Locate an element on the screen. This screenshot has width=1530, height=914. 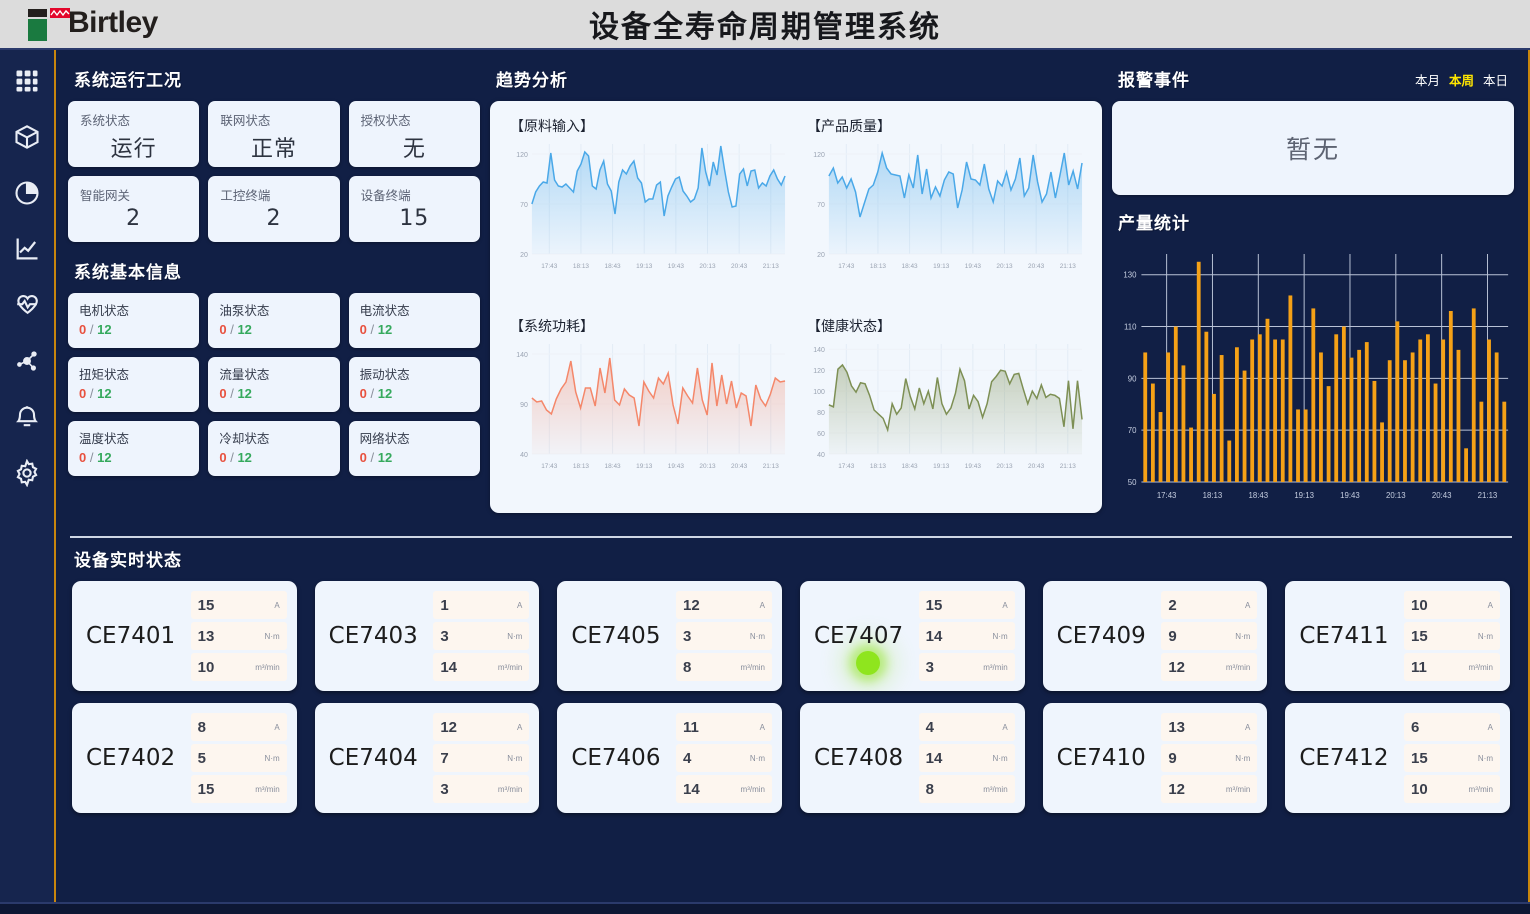
alarm-range-tab: 本日 is located at coordinates (1495, 80).